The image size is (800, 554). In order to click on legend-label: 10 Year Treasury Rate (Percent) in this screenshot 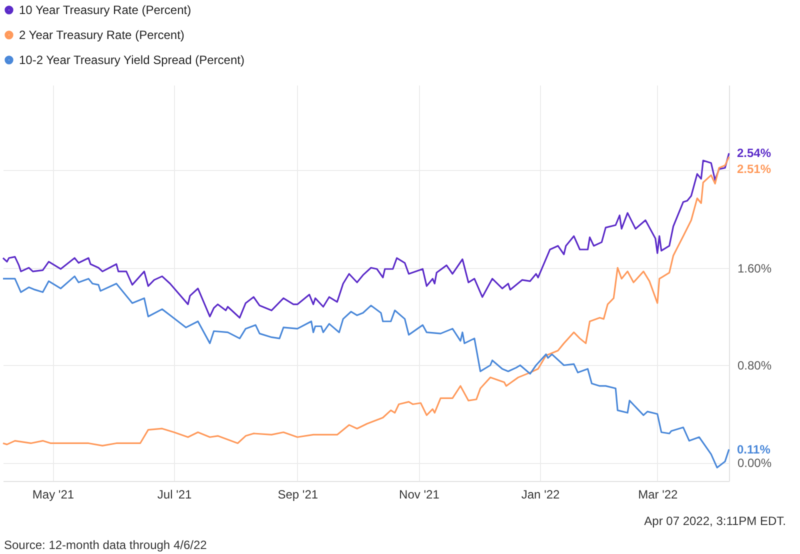, I will do `click(105, 10)`.